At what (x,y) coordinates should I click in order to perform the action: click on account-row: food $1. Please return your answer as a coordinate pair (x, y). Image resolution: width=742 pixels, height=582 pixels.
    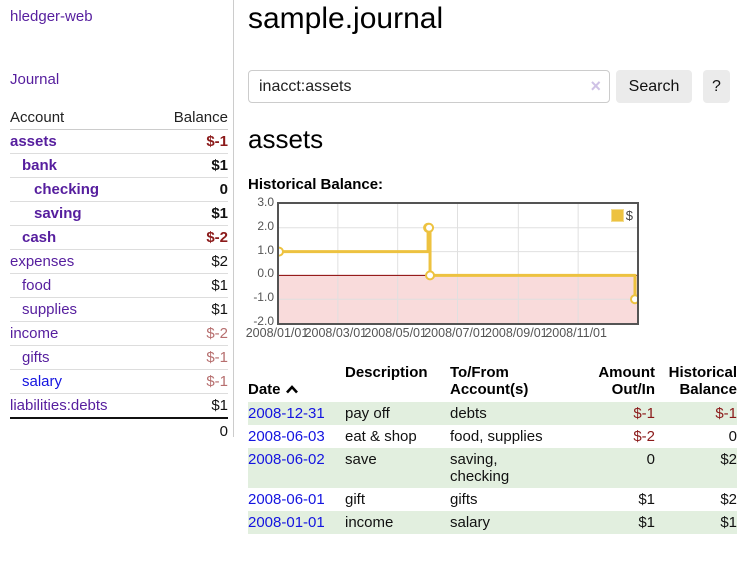
    Looking at the image, I should click on (119, 286).